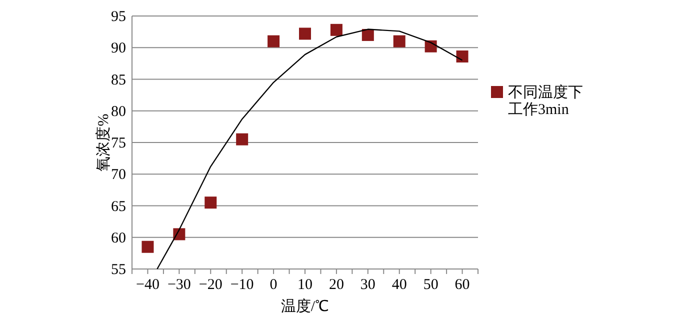 Image resolution: width=673 pixels, height=322 pixels. What do you see at coordinates (118, 112) in the screenshot?
I see `y-tick-label: 80` at bounding box center [118, 112].